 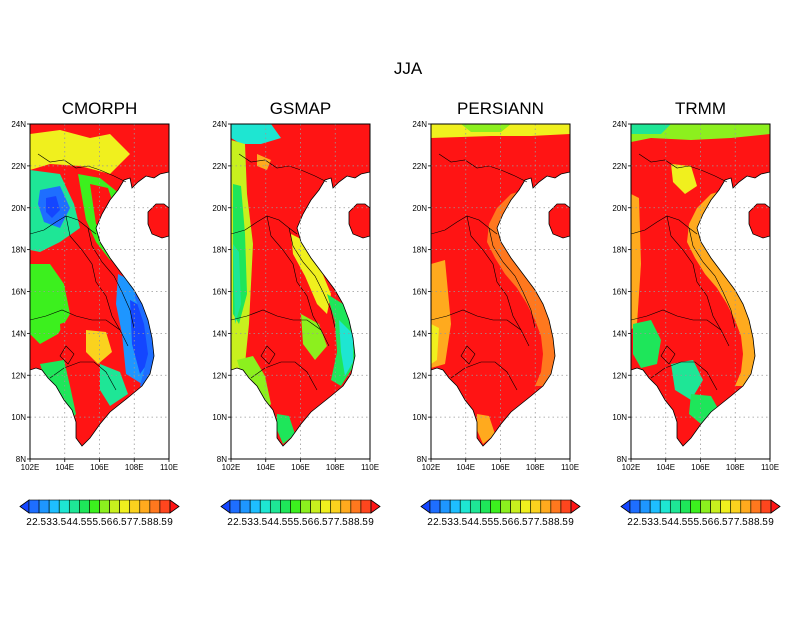 I want to click on colorbar-label: 3, so click(x=450, y=522).